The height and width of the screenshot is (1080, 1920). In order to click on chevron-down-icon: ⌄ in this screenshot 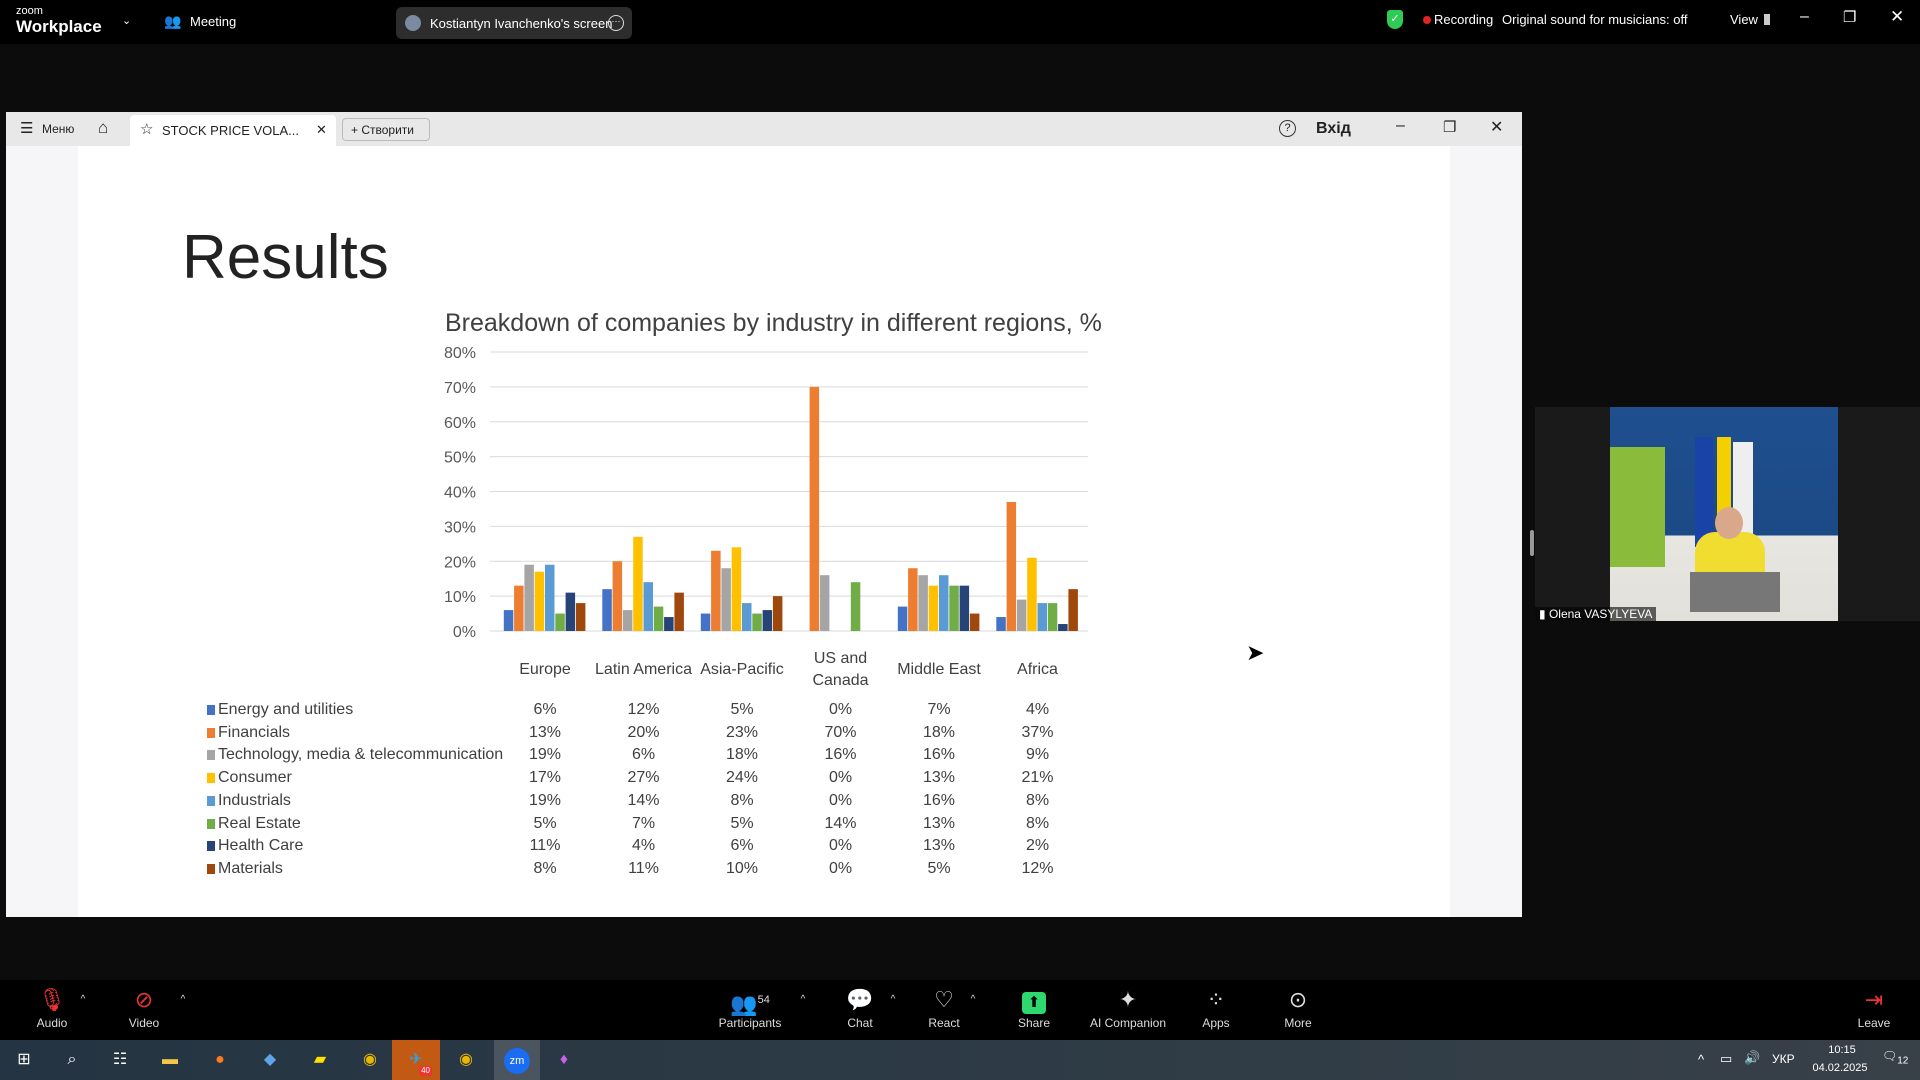, I will do `click(127, 21)`.